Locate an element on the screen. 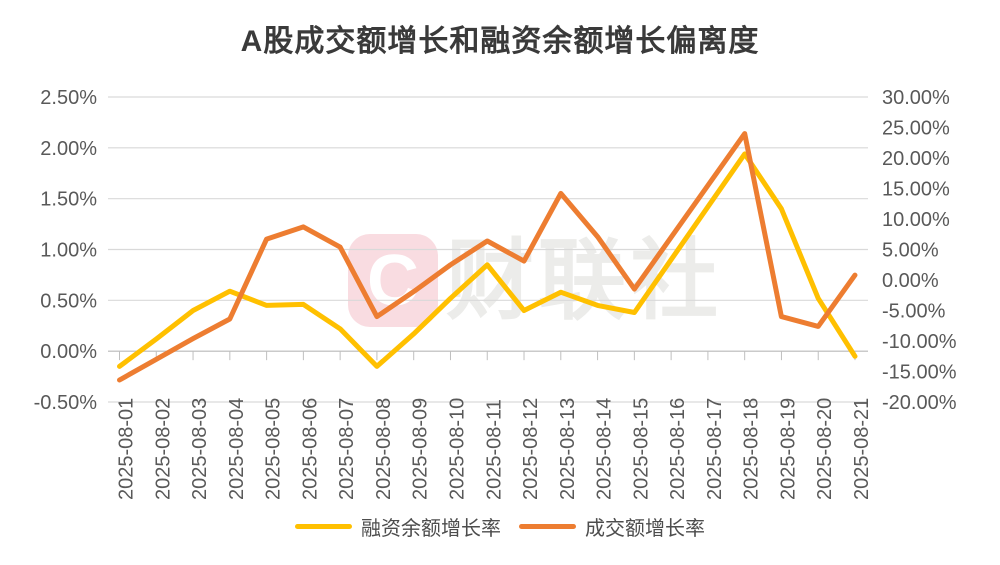 The height and width of the screenshot is (565, 1000). y-axis-left-label: -0.50% is located at coordinates (66, 403).